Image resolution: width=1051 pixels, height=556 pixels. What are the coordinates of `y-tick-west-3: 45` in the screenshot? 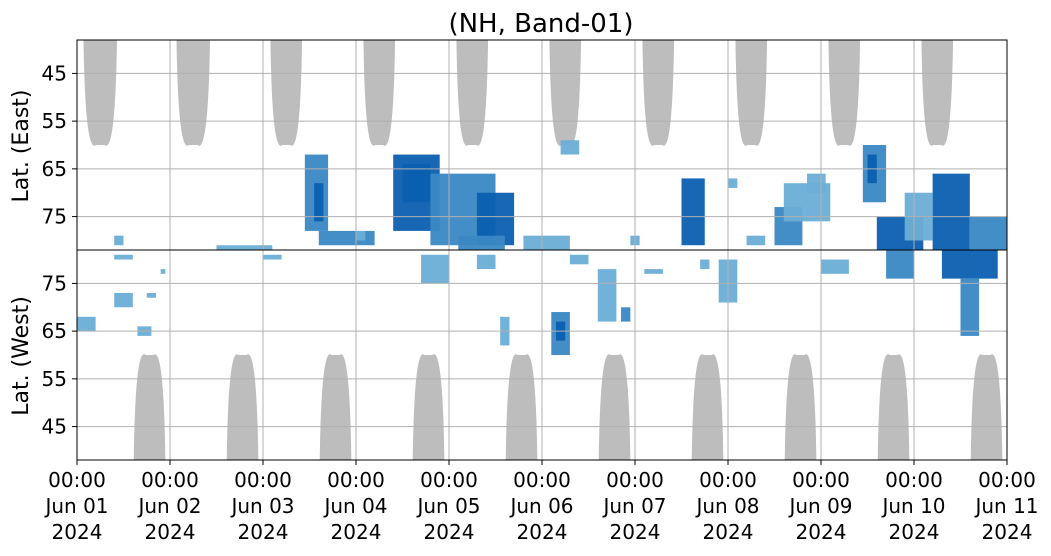 It's located at (54, 427).